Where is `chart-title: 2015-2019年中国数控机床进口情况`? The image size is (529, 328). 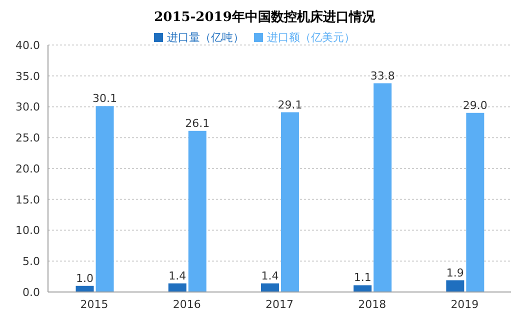 chart-title: 2015-2019年中国数控机床进口情况 is located at coordinates (264, 17).